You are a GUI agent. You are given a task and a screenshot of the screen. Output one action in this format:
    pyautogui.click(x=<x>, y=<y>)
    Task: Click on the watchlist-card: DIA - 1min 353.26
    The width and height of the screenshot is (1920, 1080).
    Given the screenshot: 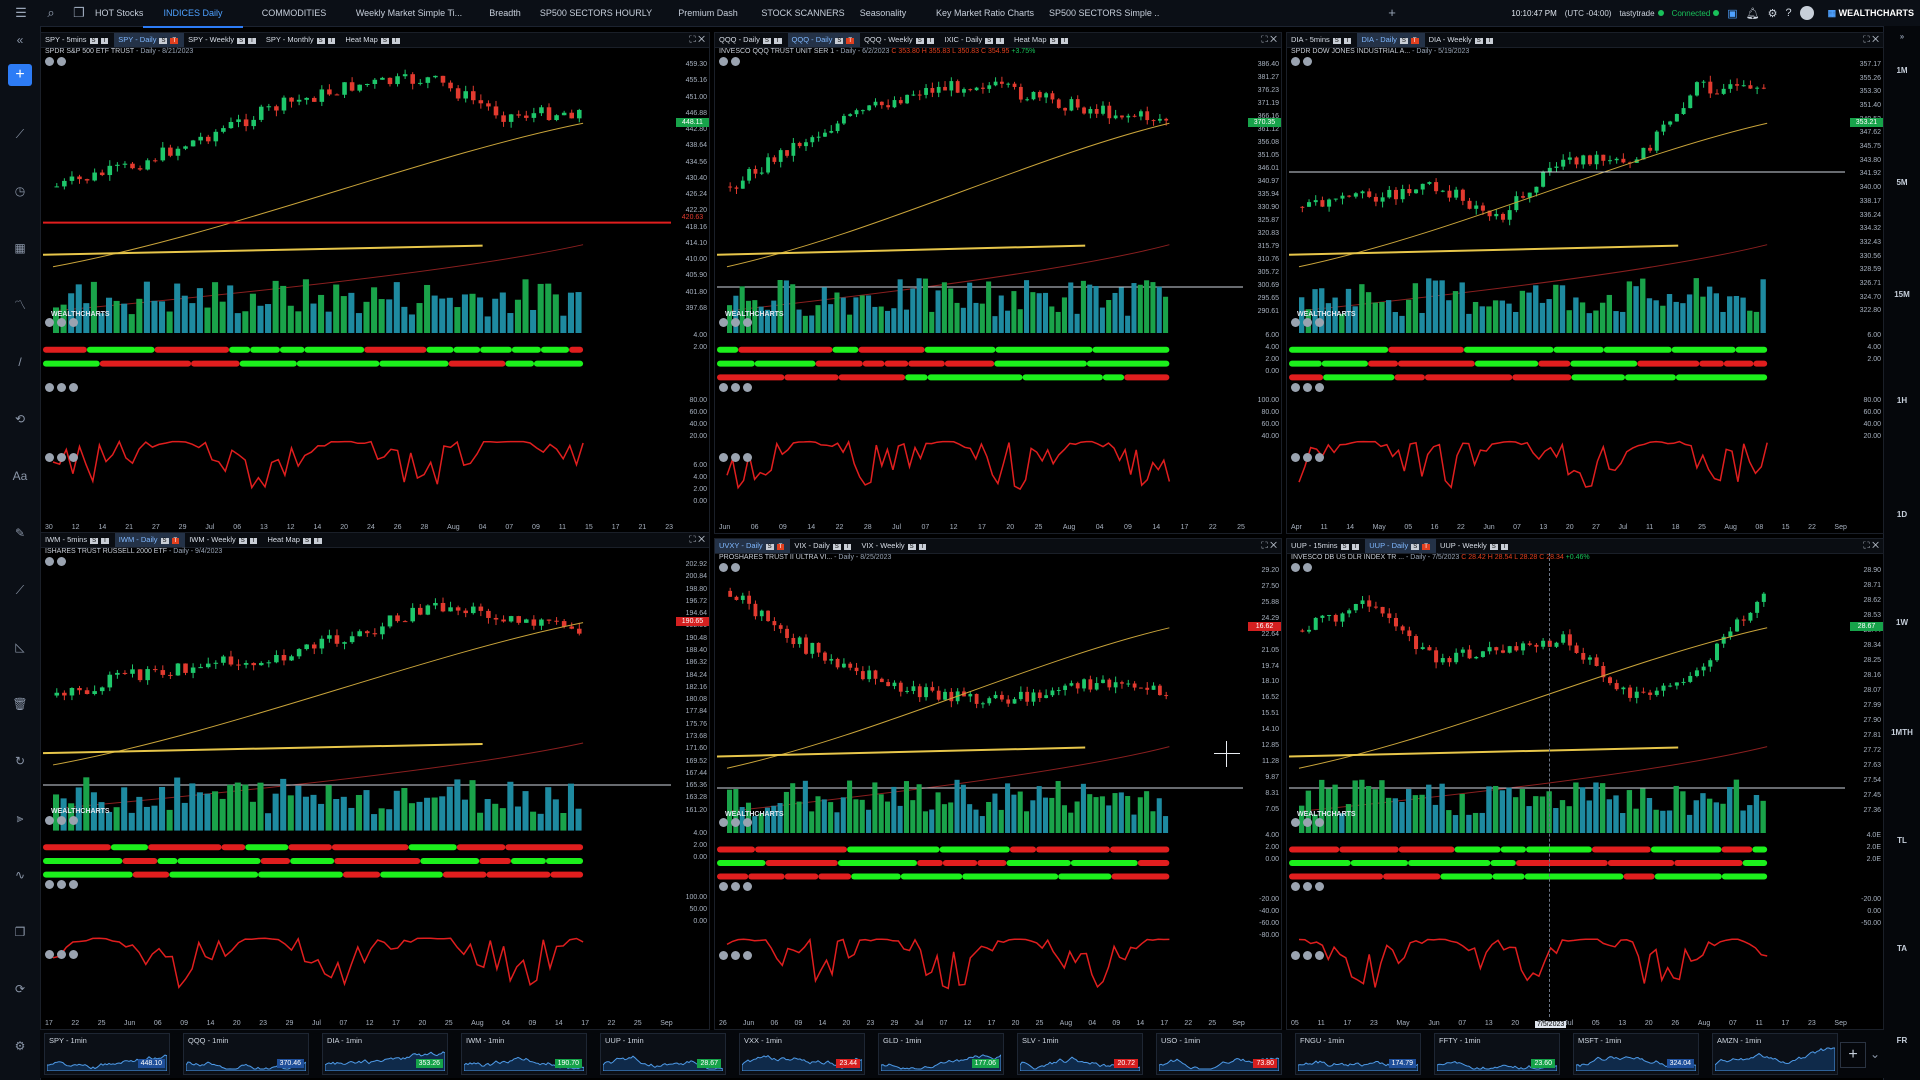 What is the action you would take?
    pyautogui.click(x=385, y=1054)
    